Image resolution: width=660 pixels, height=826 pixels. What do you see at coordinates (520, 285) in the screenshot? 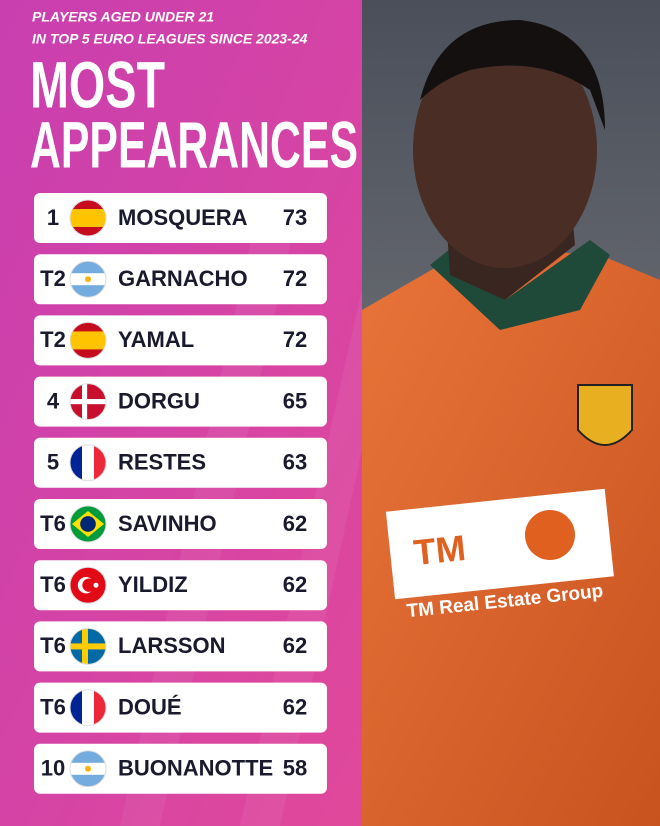
I see `collar` at bounding box center [520, 285].